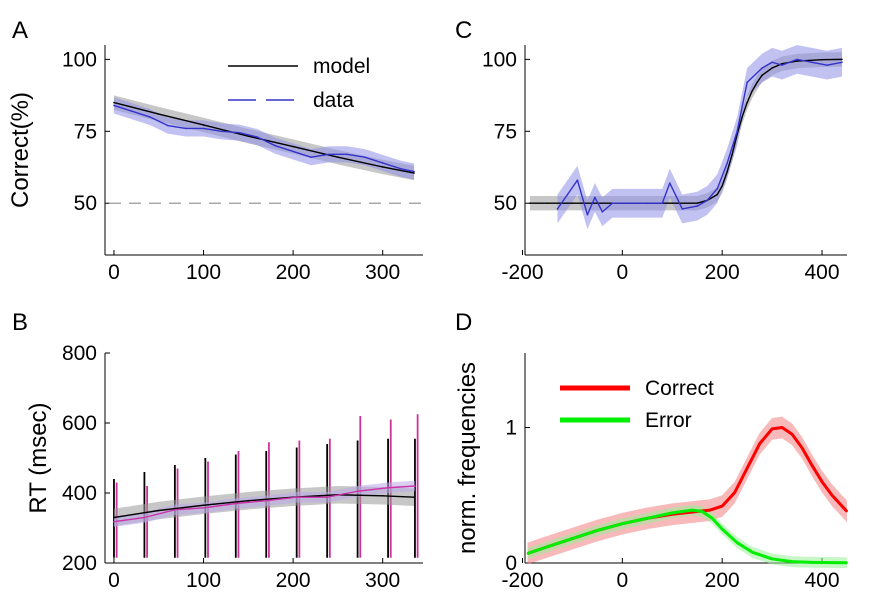  What do you see at coordinates (822, 272) in the screenshot?
I see `x-tick-label: 400` at bounding box center [822, 272].